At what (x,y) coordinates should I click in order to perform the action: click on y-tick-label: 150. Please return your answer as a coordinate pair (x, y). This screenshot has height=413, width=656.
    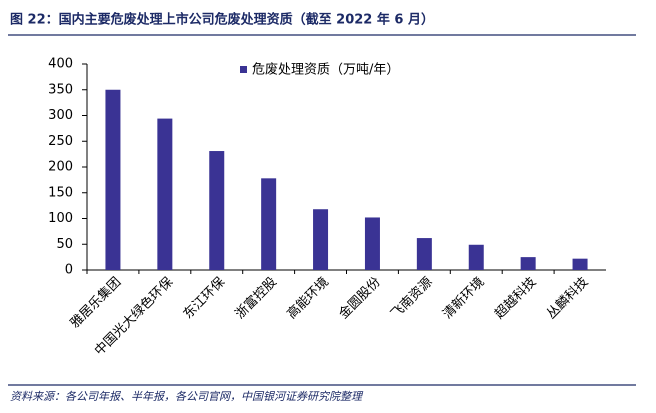
    Looking at the image, I should click on (60, 192).